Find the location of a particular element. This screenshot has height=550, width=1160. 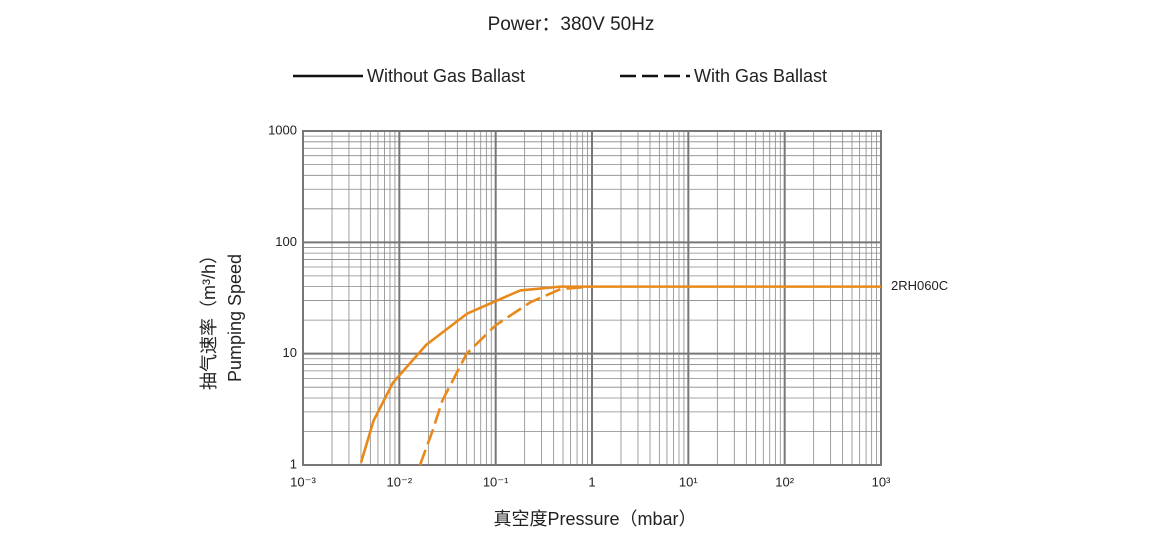

y-tick-label: 10 is located at coordinates (290, 352).